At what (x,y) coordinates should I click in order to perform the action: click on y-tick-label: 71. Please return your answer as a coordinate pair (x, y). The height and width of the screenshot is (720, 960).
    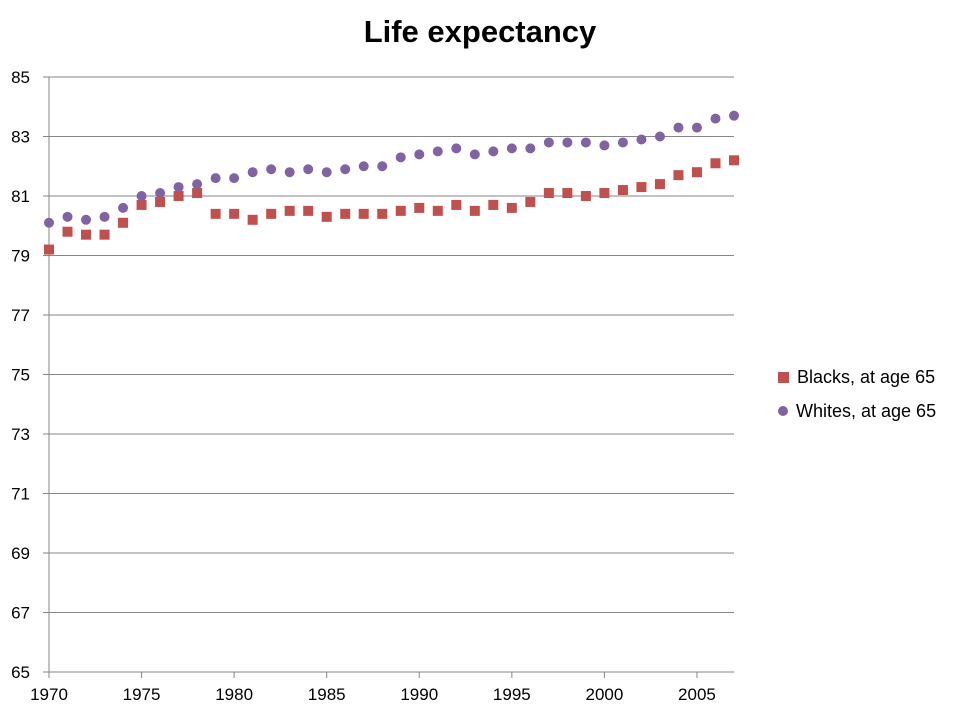
    Looking at the image, I should click on (20, 494).